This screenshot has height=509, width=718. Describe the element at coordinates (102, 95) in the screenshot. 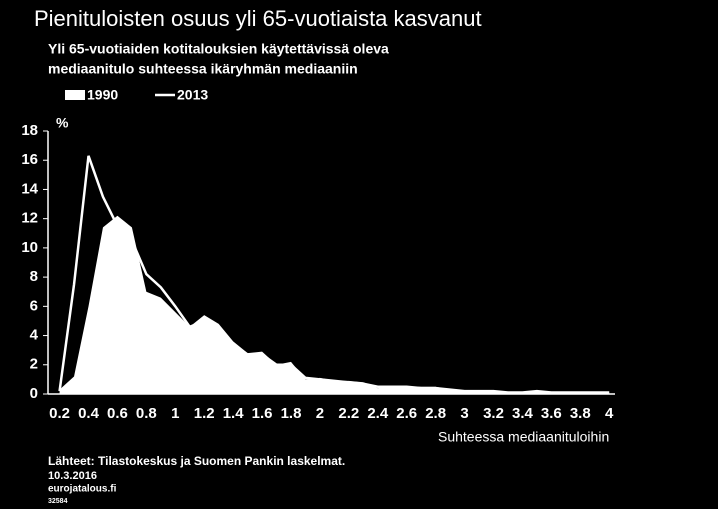

I see `legend-label: 1990` at that location.